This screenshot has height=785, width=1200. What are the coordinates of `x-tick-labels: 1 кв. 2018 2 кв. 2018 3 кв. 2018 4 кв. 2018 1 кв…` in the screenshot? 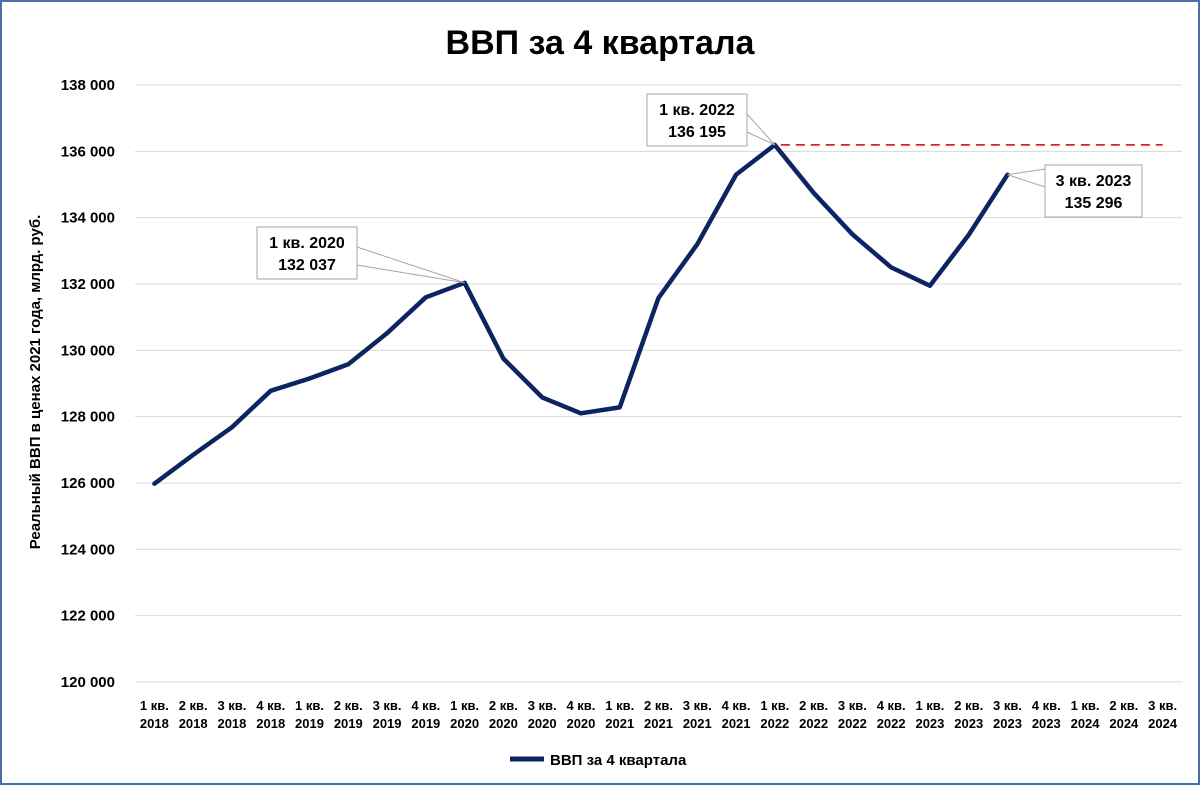 It's located at (659, 714).